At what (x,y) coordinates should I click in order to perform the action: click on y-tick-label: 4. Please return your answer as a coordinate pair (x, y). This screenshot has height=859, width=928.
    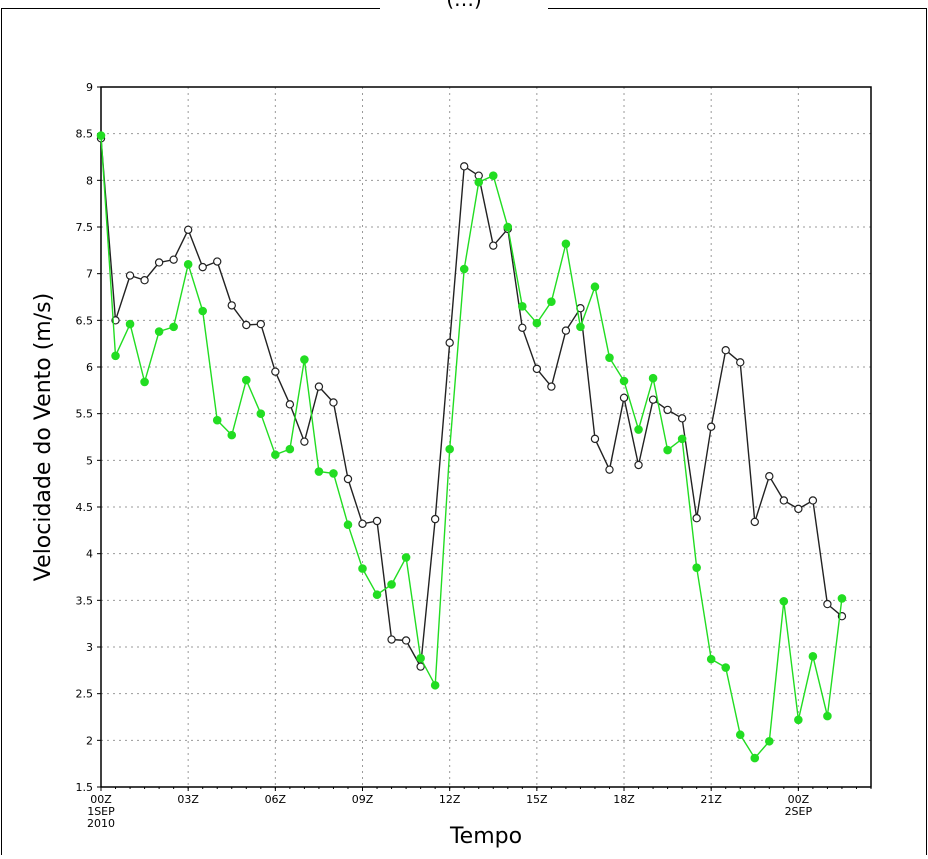
    Looking at the image, I should click on (89, 554).